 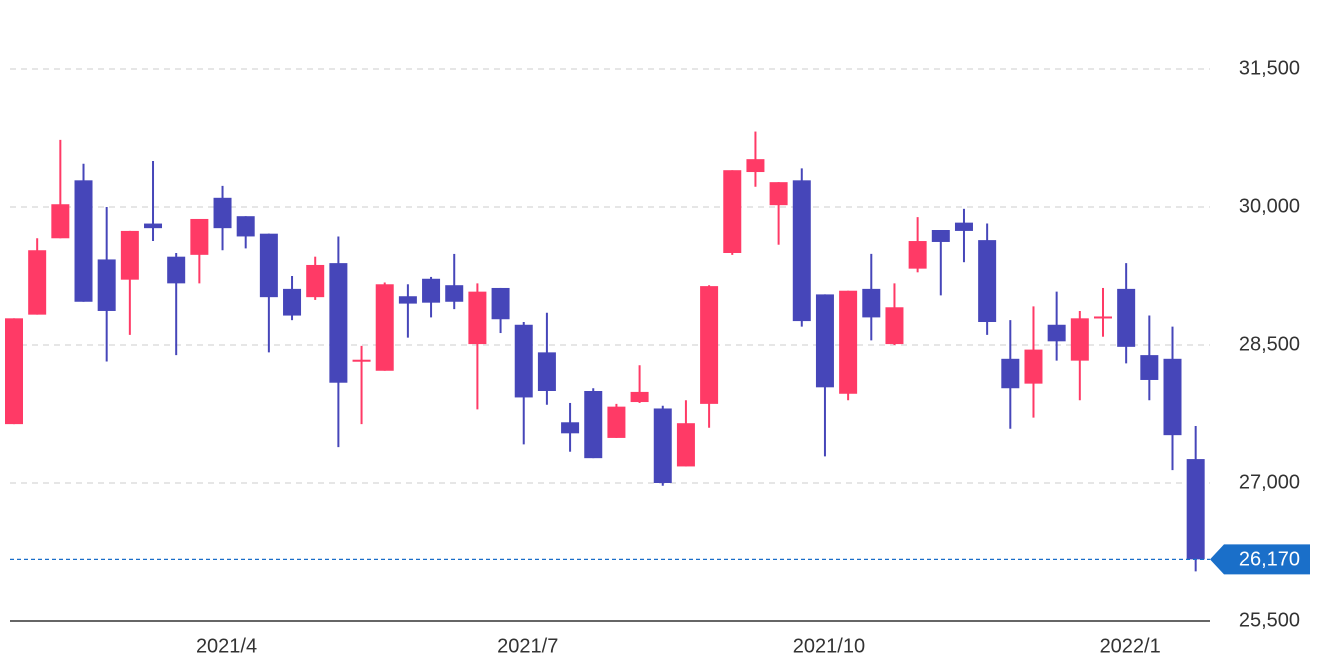 What do you see at coordinates (829, 646) in the screenshot?
I see `x-tick-label: 2021/10` at bounding box center [829, 646].